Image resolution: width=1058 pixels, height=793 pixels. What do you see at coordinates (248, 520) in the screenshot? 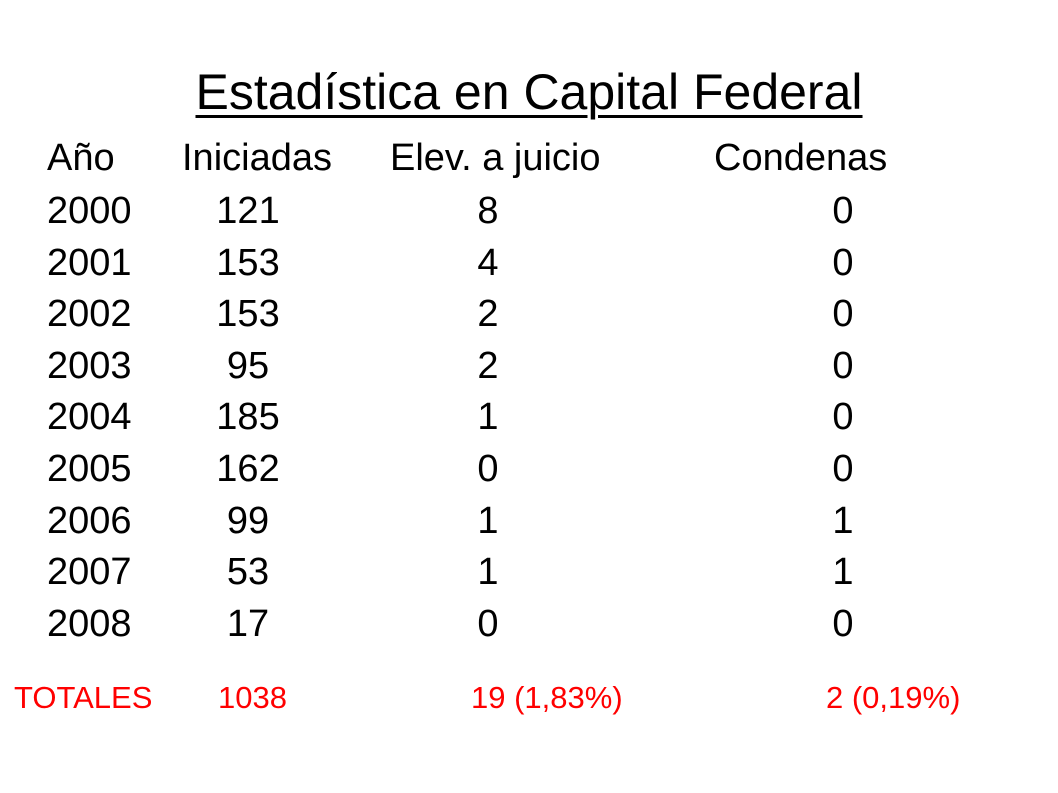
I see `cell-iniciadas: 99` at bounding box center [248, 520].